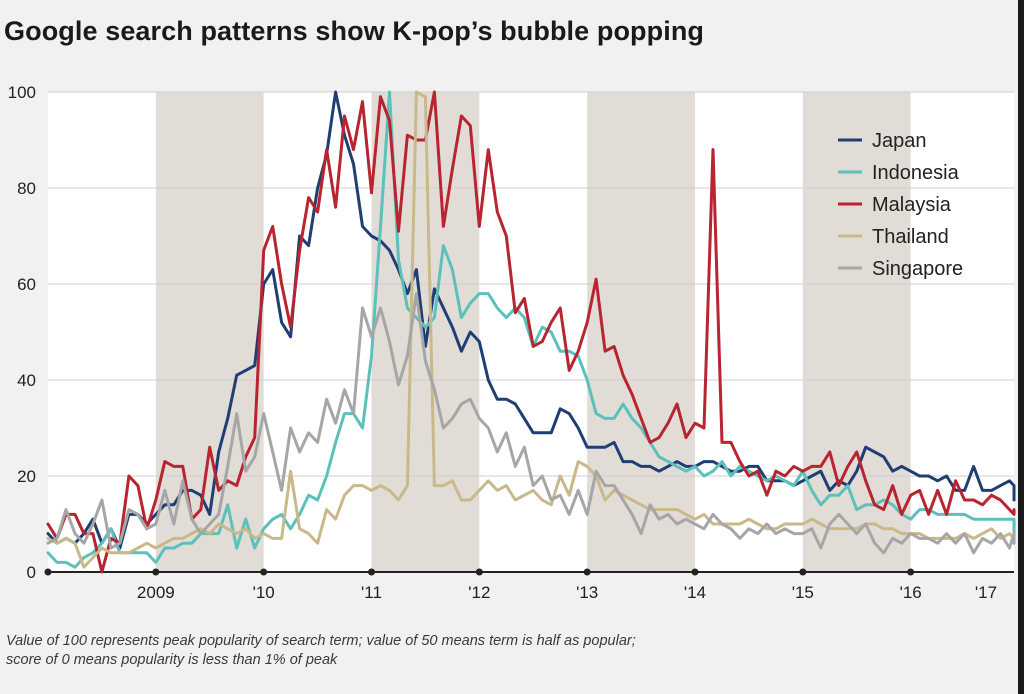  I want to click on y-tick-label-60: 60, so click(26, 284).